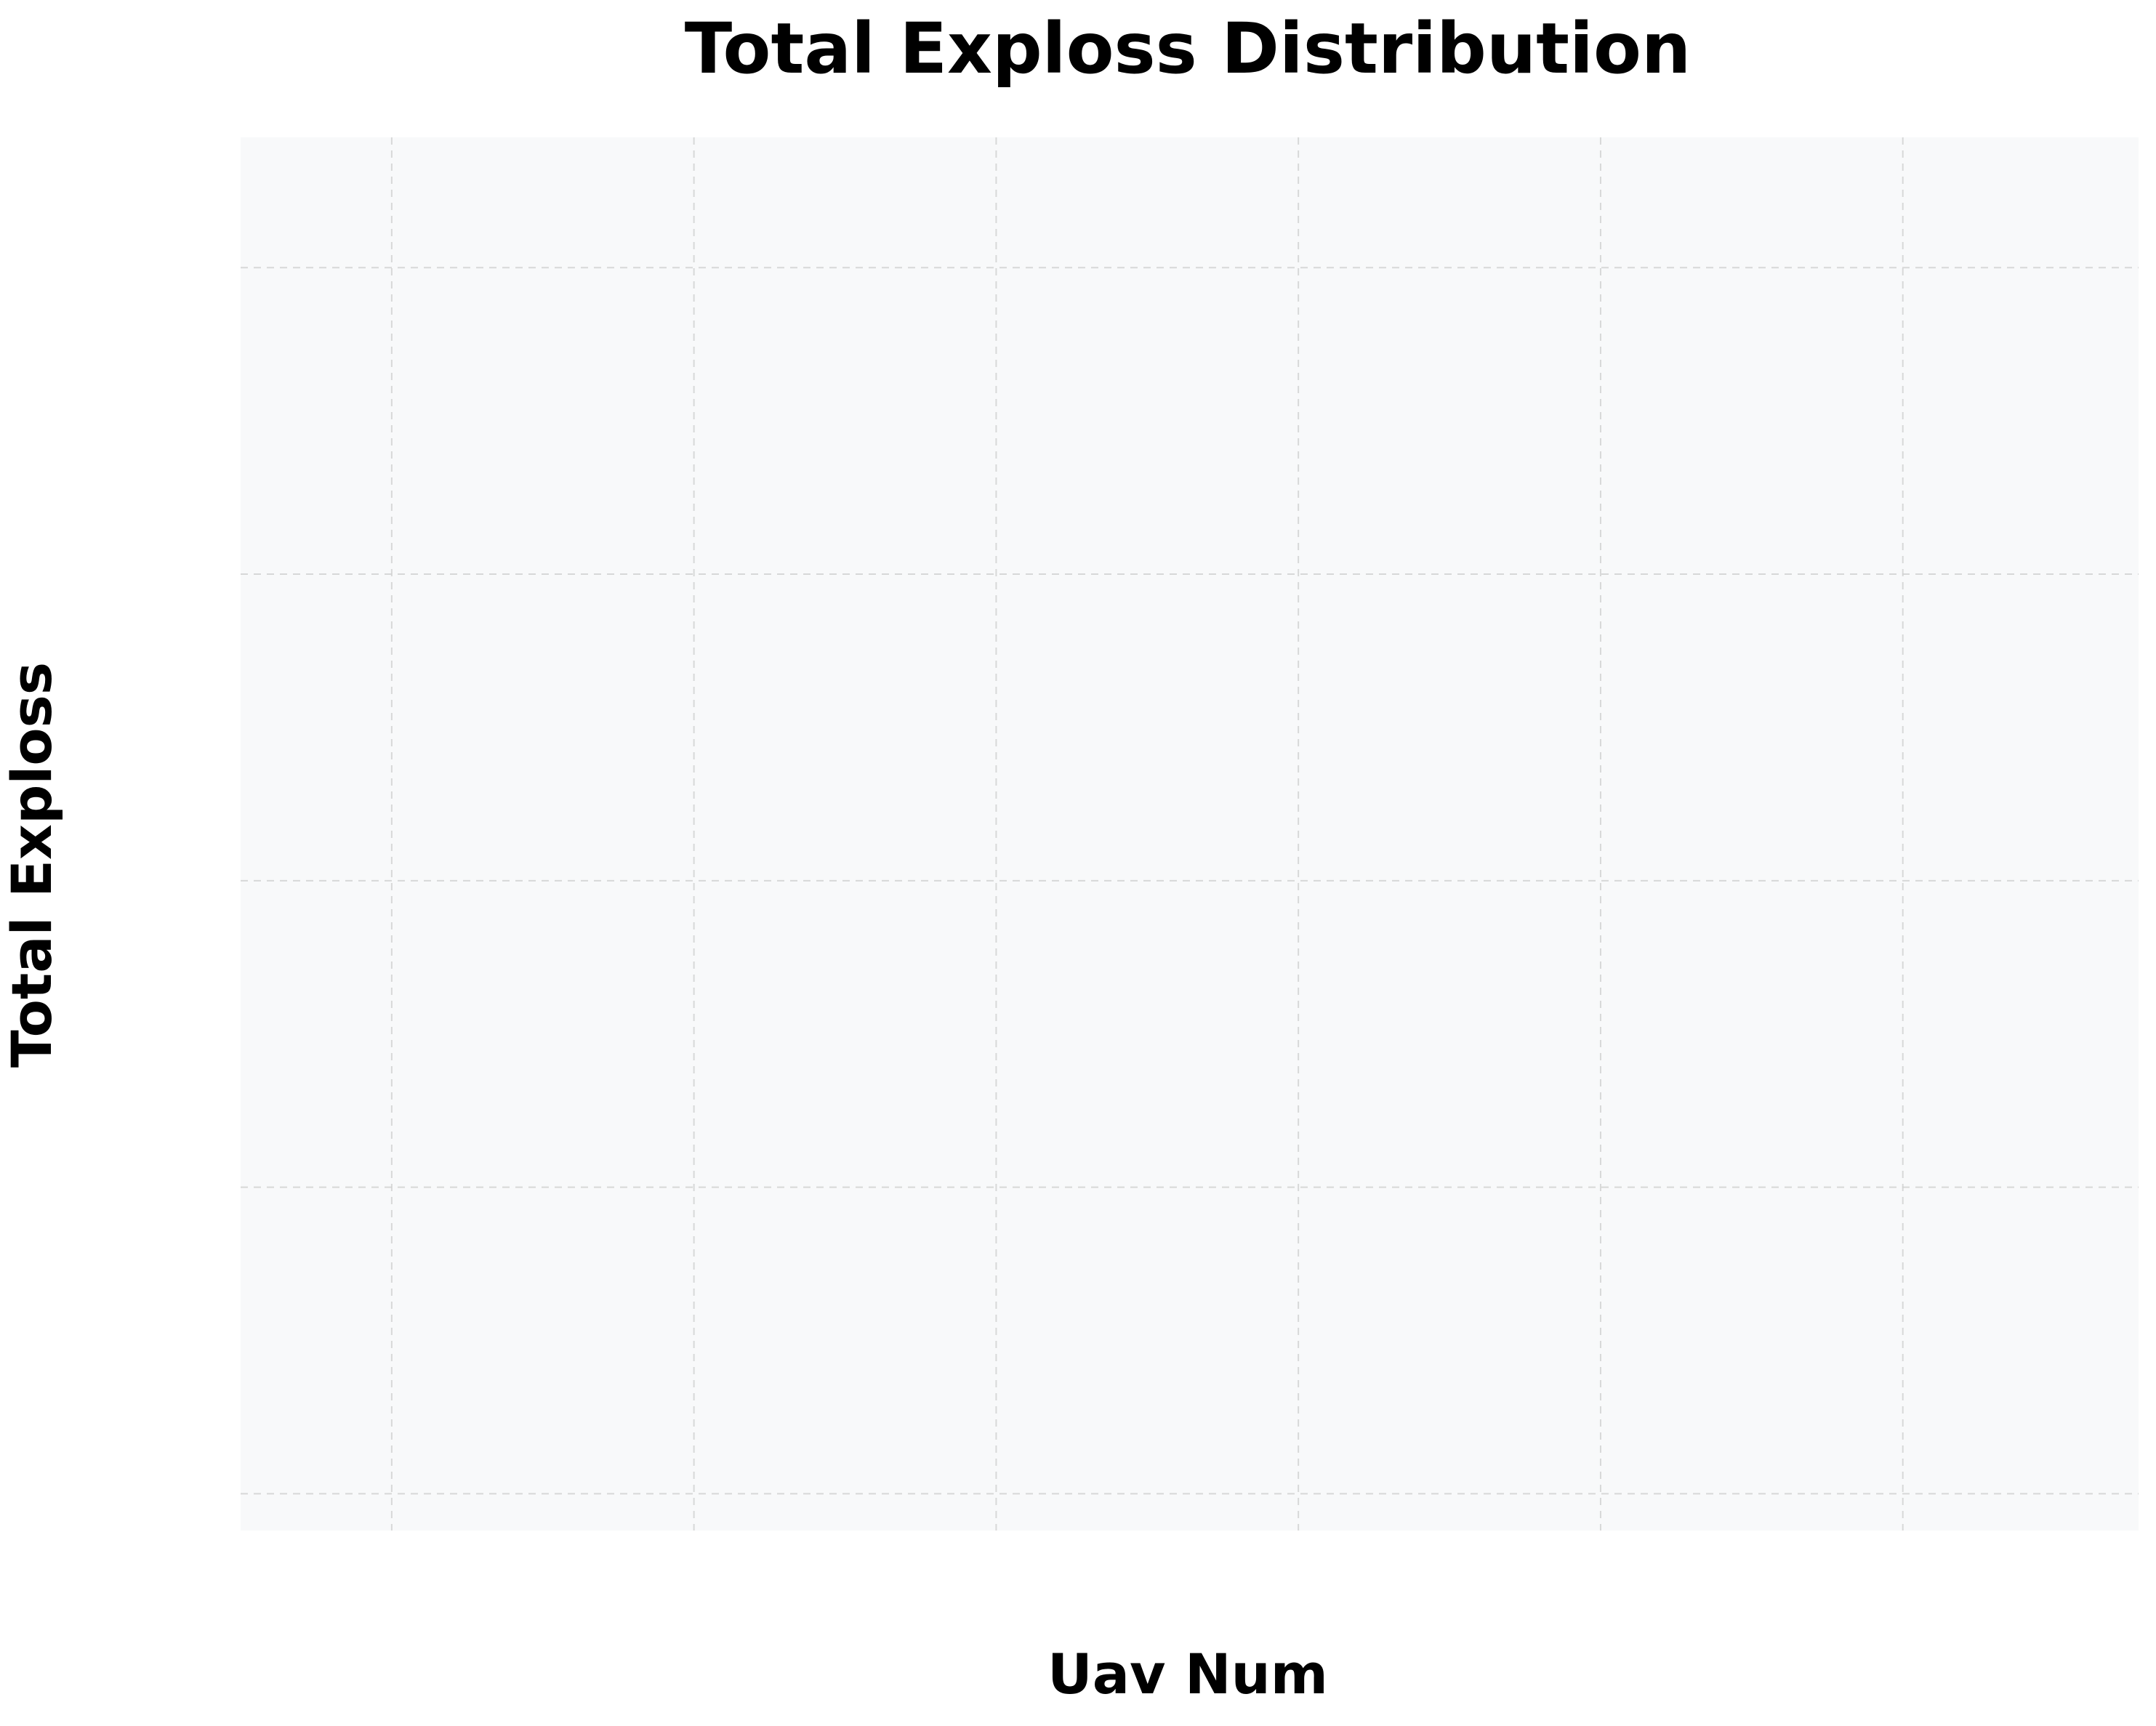  Describe the element at coordinates (1187, 1674) in the screenshot. I see `x-axis-label: Uav Num` at that location.